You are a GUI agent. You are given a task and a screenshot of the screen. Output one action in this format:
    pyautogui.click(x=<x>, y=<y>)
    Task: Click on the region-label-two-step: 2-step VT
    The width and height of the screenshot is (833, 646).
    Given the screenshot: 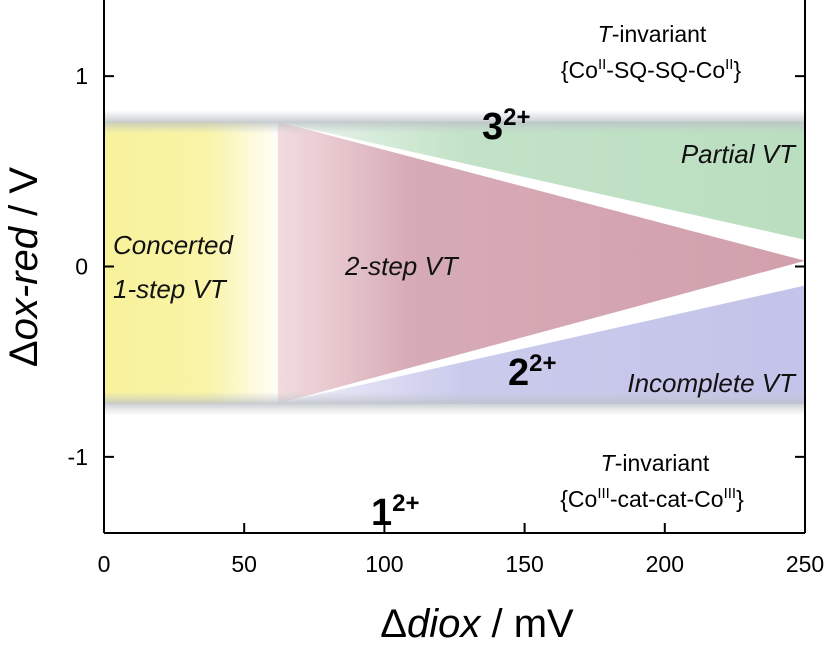 What is the action you would take?
    pyautogui.click(x=402, y=266)
    